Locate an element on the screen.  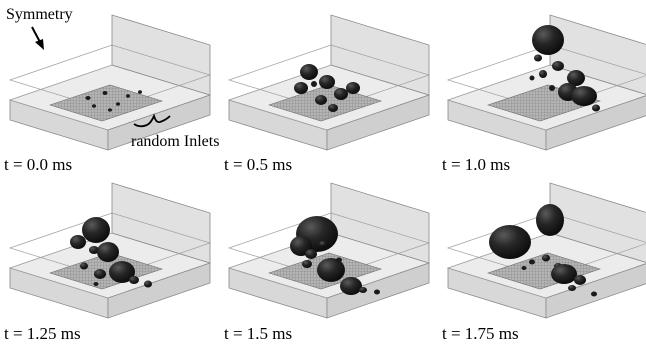
time-label-5: t = 1.5 ms is located at coordinates (258, 333).